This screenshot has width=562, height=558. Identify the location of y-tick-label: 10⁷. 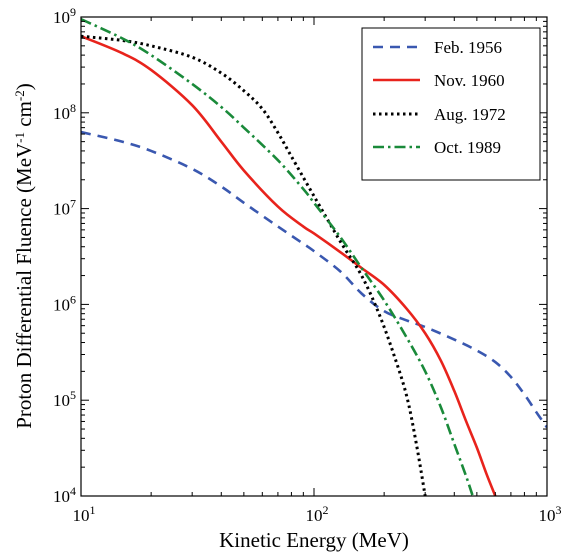
(64, 208).